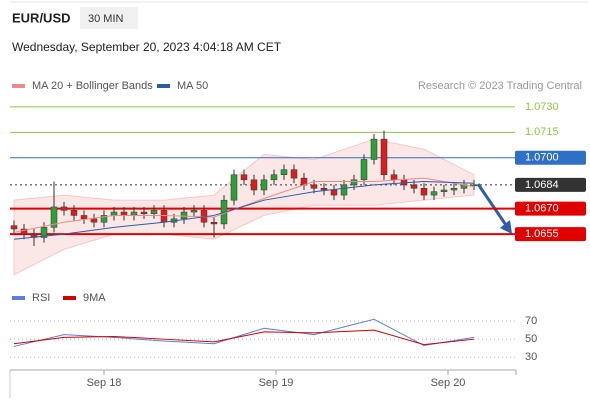 The width and height of the screenshot is (590, 400). Describe the element at coordinates (506, 227) in the screenshot. I see `forecast-arrowhead` at that location.